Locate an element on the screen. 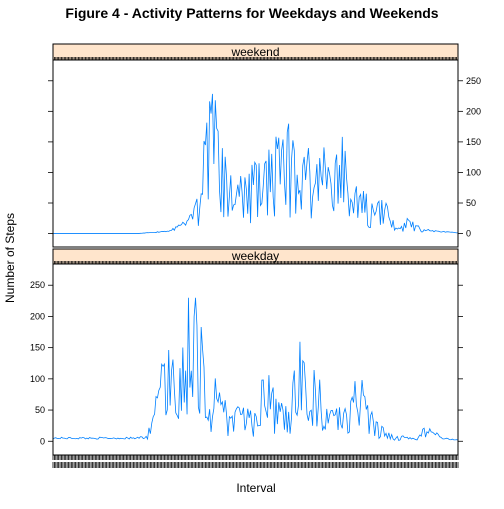 Image resolution: width=504 pixels, height=509 pixels. y-tick-label-weekday: 100 is located at coordinates (37, 379).